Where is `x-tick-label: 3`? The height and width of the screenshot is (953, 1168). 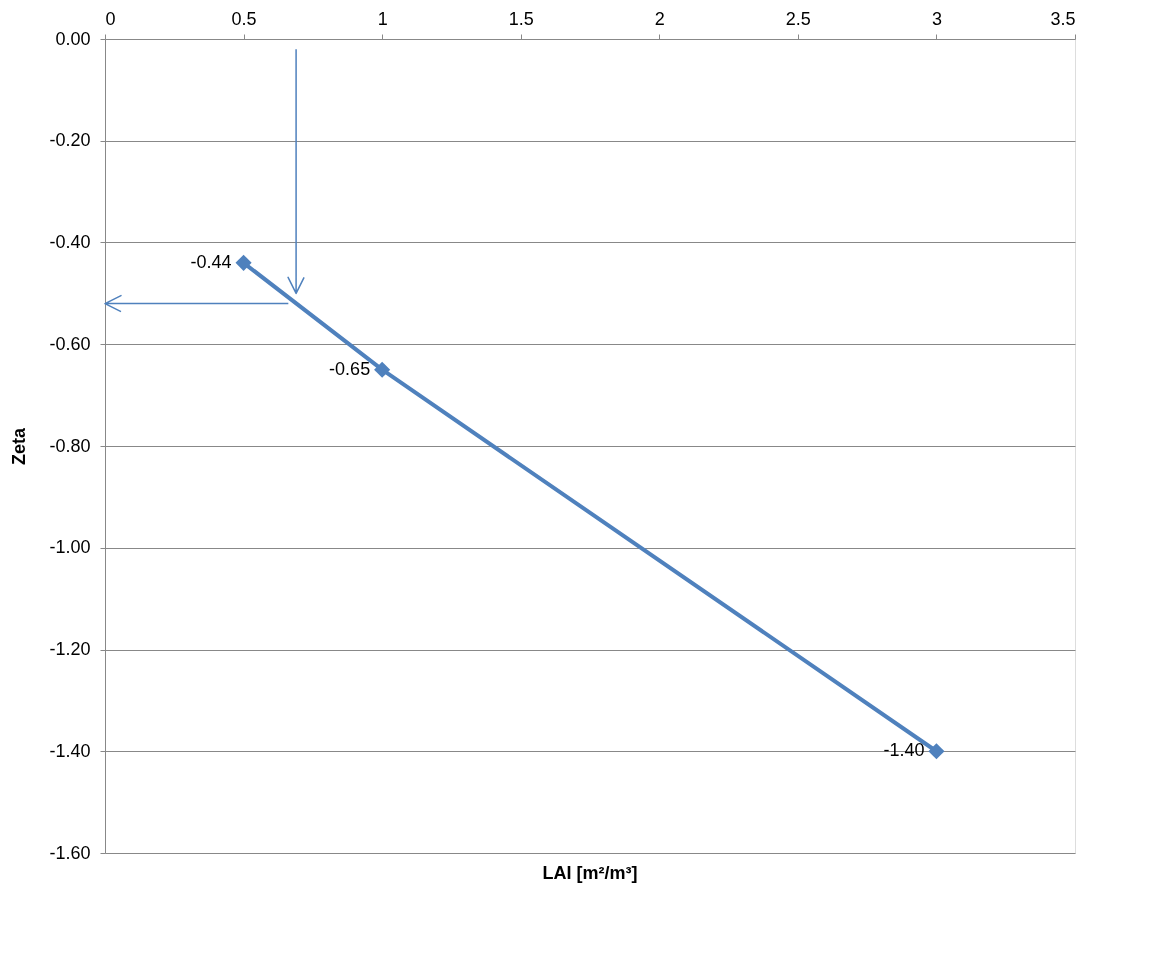
x-tick-label: 3 is located at coordinates (936, 18).